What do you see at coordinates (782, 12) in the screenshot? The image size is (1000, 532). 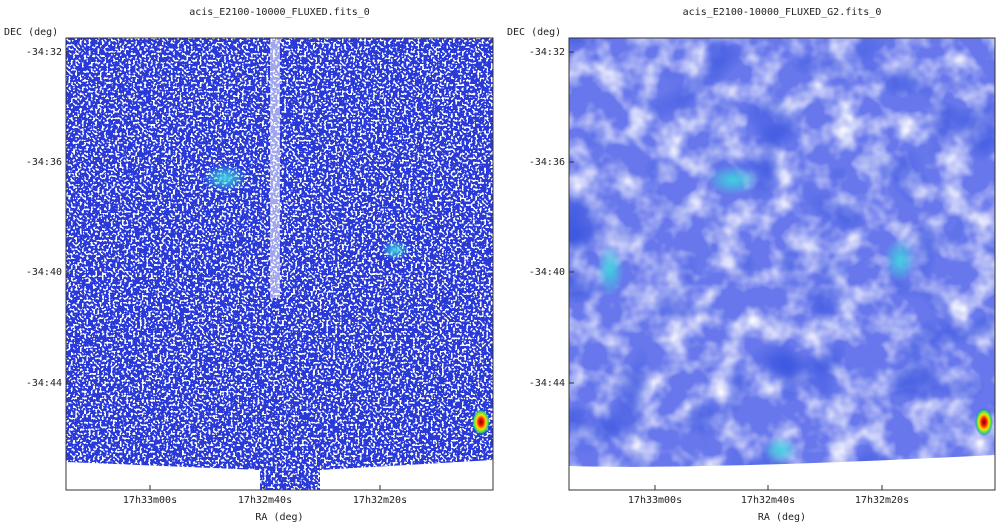 I see `panel-title: acis_E2100-10000_FLUXED_G2.fits_0` at bounding box center [782, 12].